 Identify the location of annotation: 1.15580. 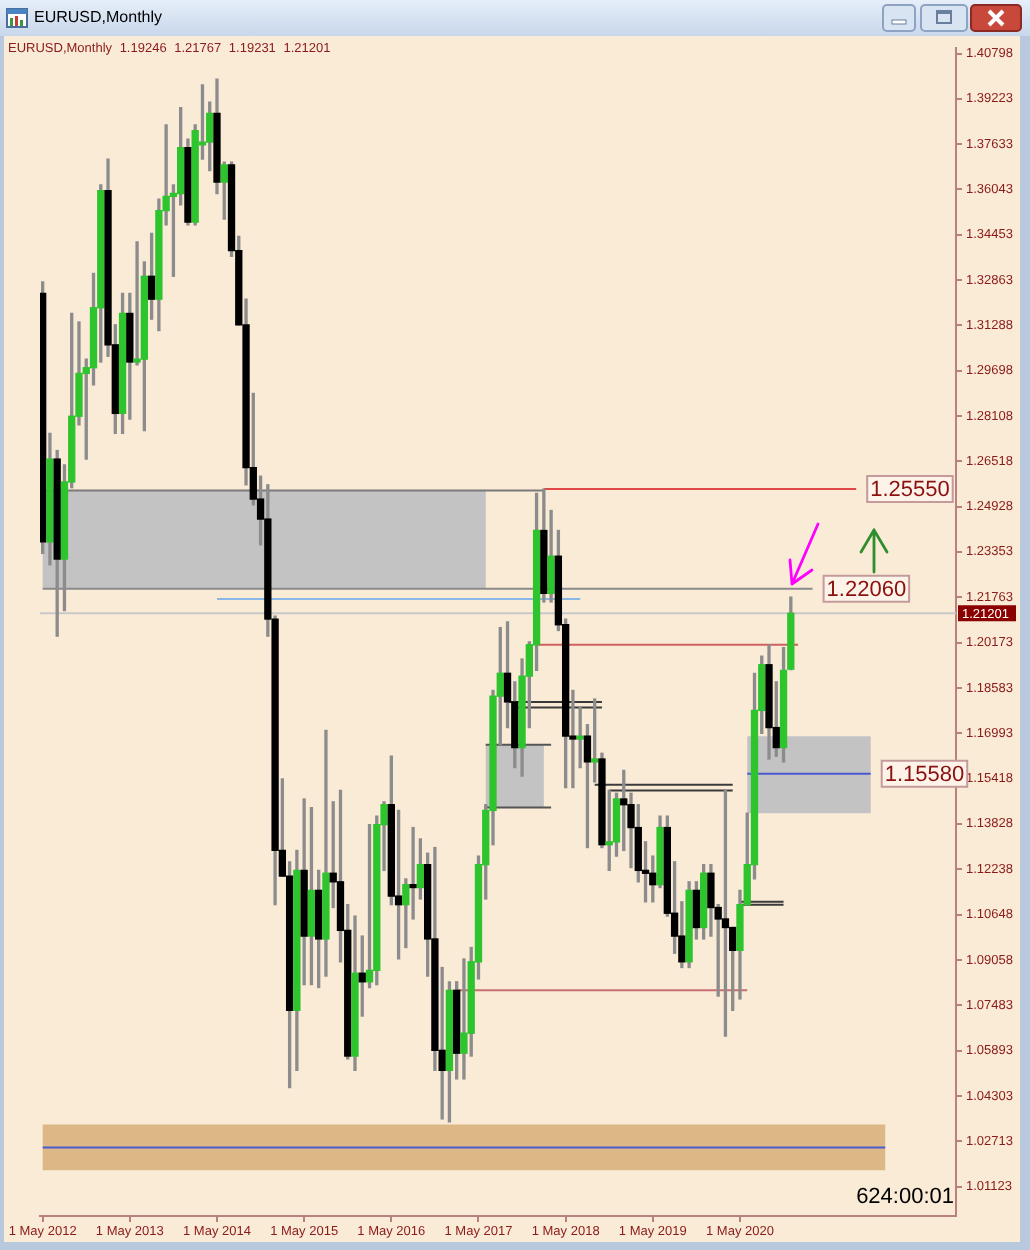
(924, 774).